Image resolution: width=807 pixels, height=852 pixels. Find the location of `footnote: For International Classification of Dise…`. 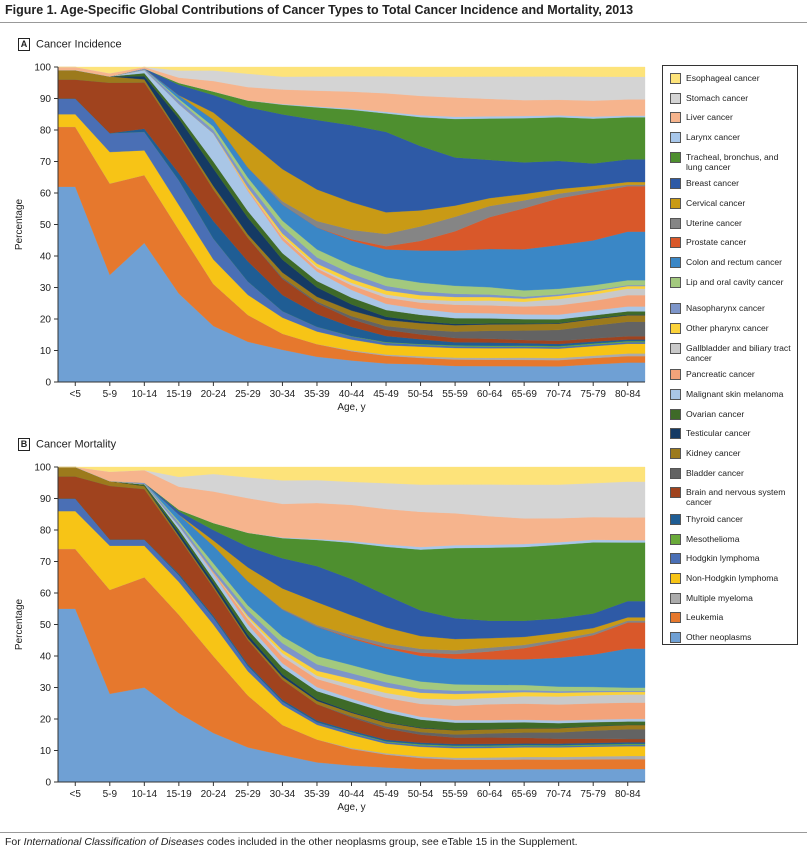

footnote: For International Classification of Dise… is located at coordinates (291, 842).